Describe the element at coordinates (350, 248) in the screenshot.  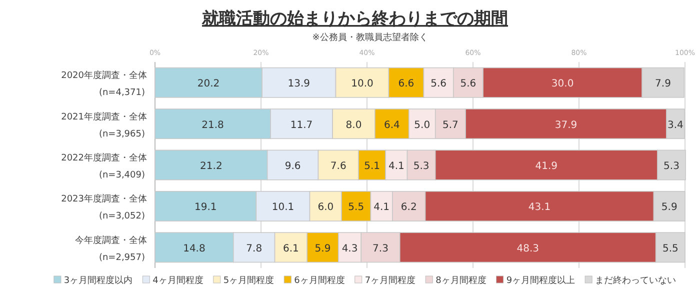
I see `data-label: 4.3` at that location.